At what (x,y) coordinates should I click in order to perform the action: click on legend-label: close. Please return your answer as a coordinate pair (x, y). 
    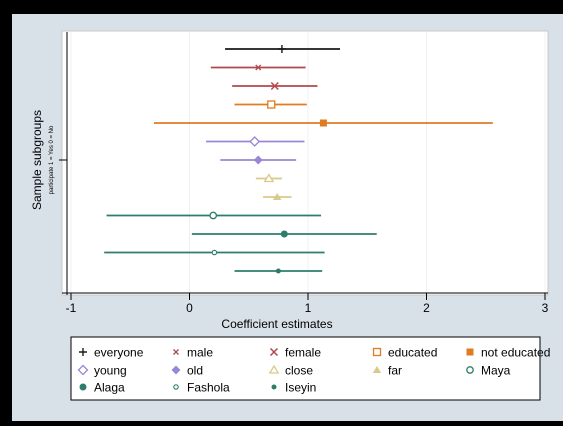
    Looking at the image, I should click on (299, 371).